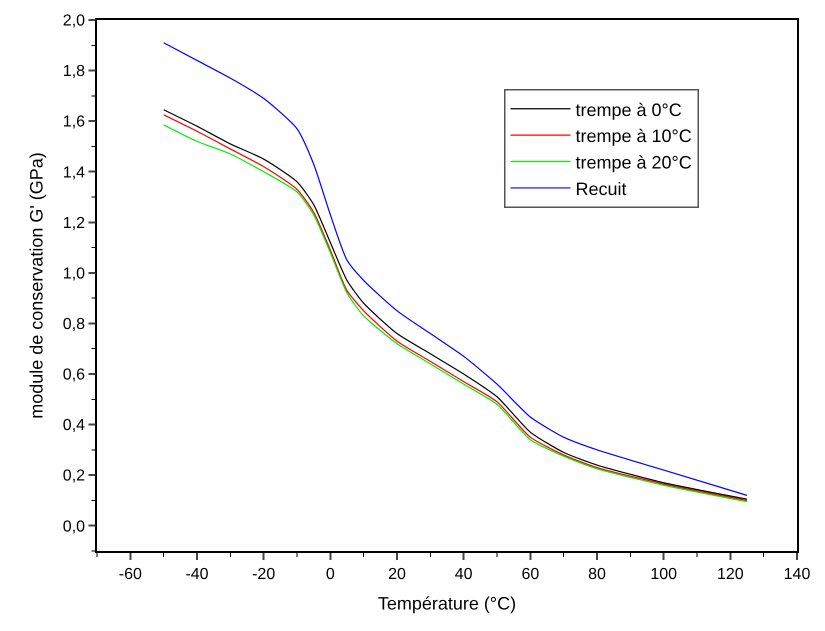 The image size is (825, 631). What do you see at coordinates (330, 574) in the screenshot?
I see `x-tick-label: 0` at bounding box center [330, 574].